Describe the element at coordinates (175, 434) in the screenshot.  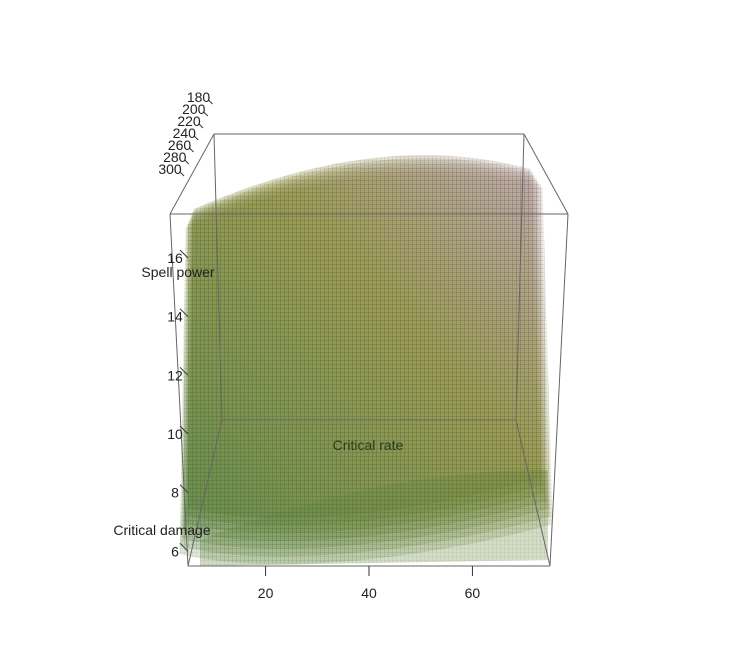
I see `y-tick-label: 10` at that location.